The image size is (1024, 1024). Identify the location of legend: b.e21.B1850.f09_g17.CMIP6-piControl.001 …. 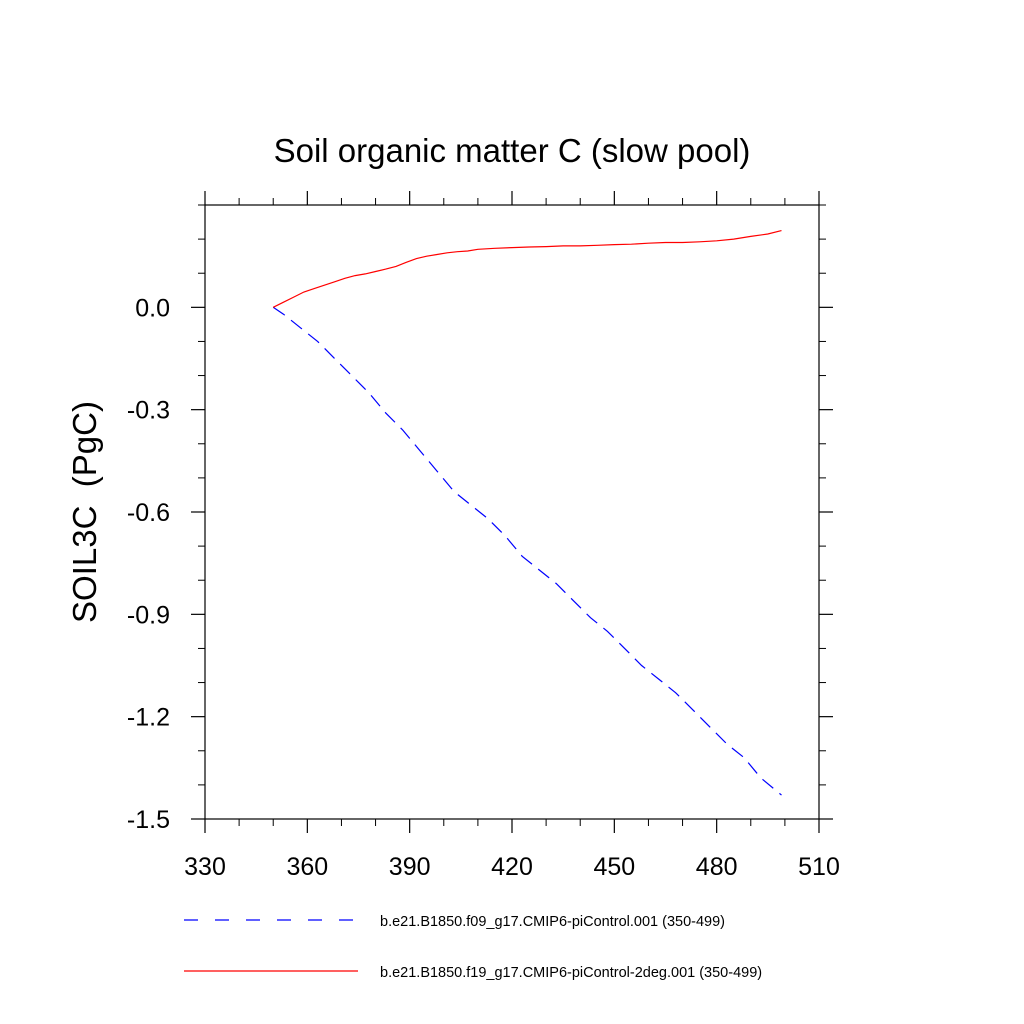
(473, 947).